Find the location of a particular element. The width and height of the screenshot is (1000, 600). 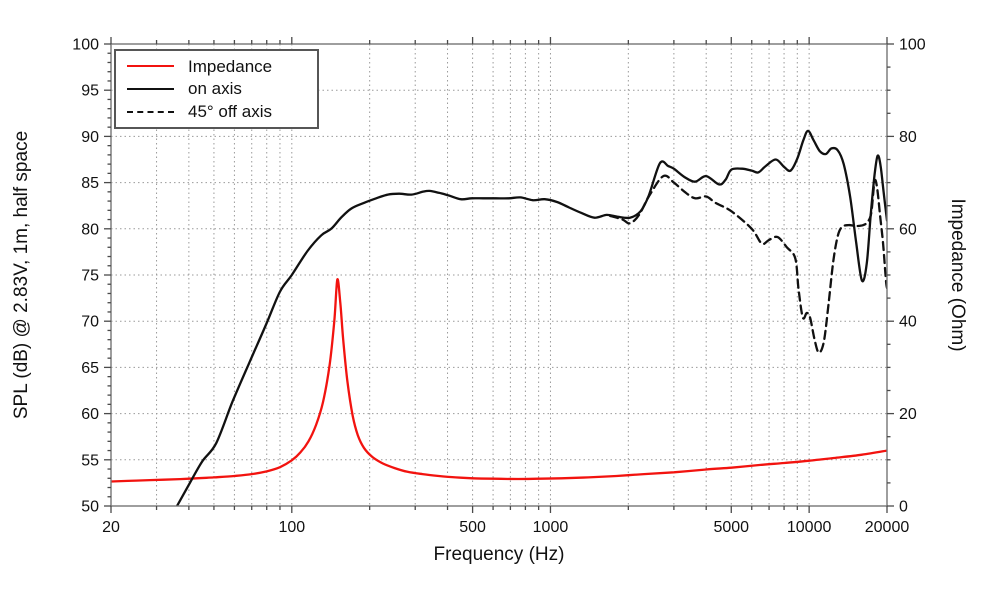

legend: Impedance on axis 45° off axis is located at coordinates (216, 89).